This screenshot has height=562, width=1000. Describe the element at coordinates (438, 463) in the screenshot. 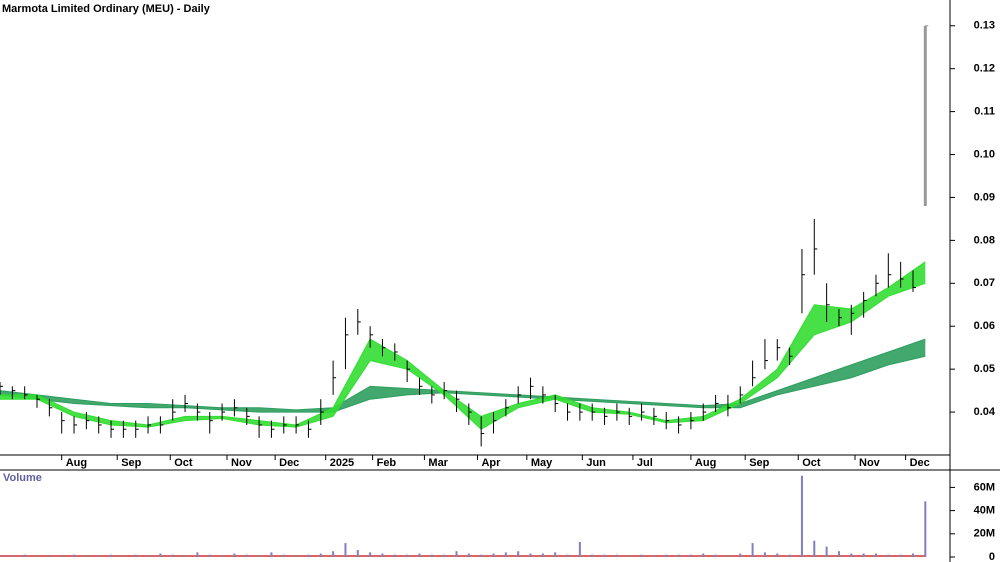

I see `x-tick-label: Mar` at that location.